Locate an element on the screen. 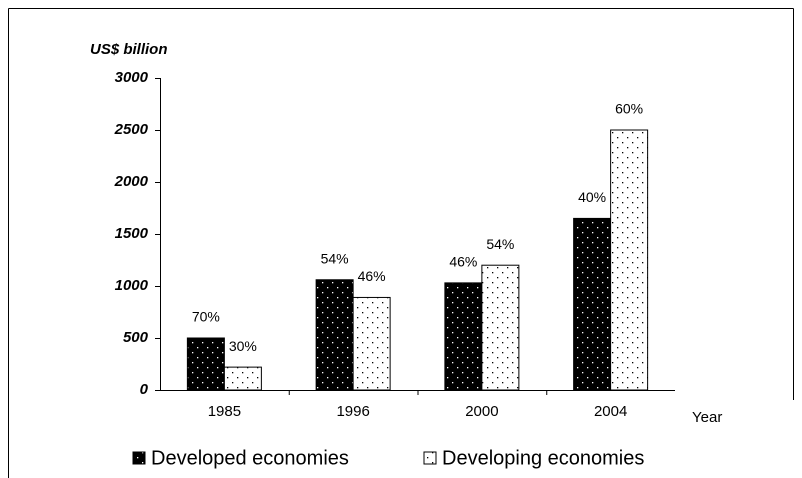  x-tick-label: 1996 is located at coordinates (352, 411).